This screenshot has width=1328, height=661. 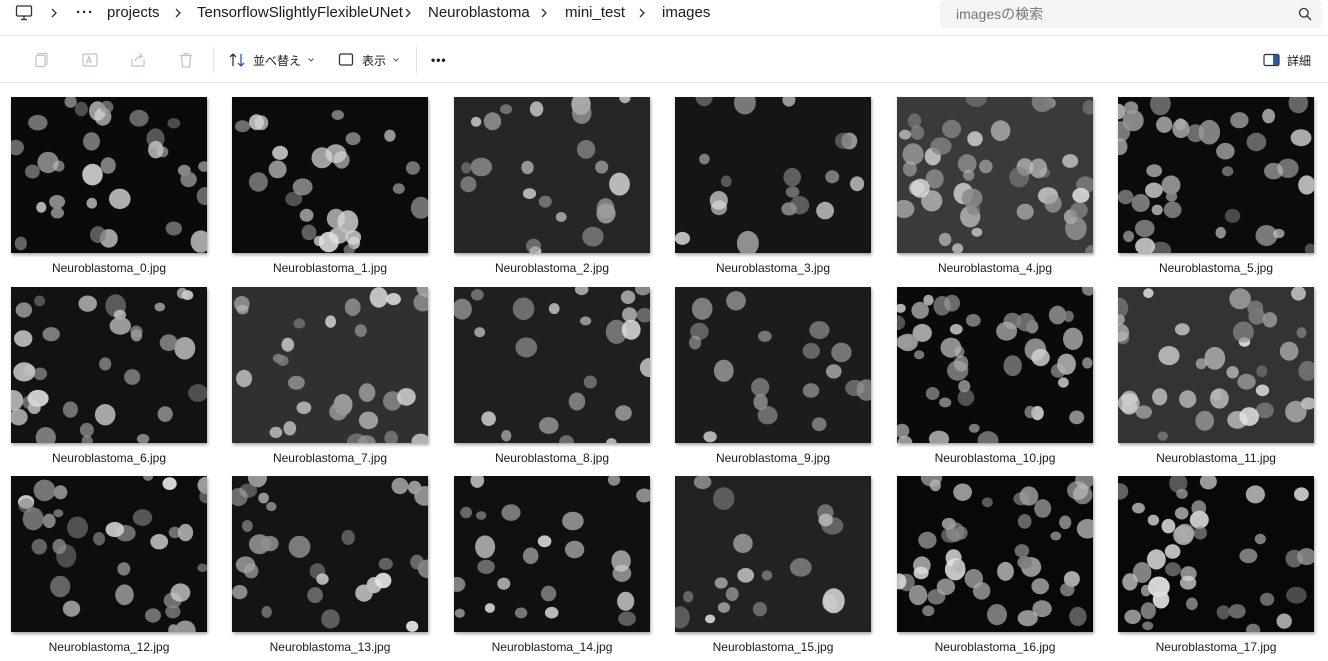 I want to click on view-button: 表示, so click(x=369, y=60).